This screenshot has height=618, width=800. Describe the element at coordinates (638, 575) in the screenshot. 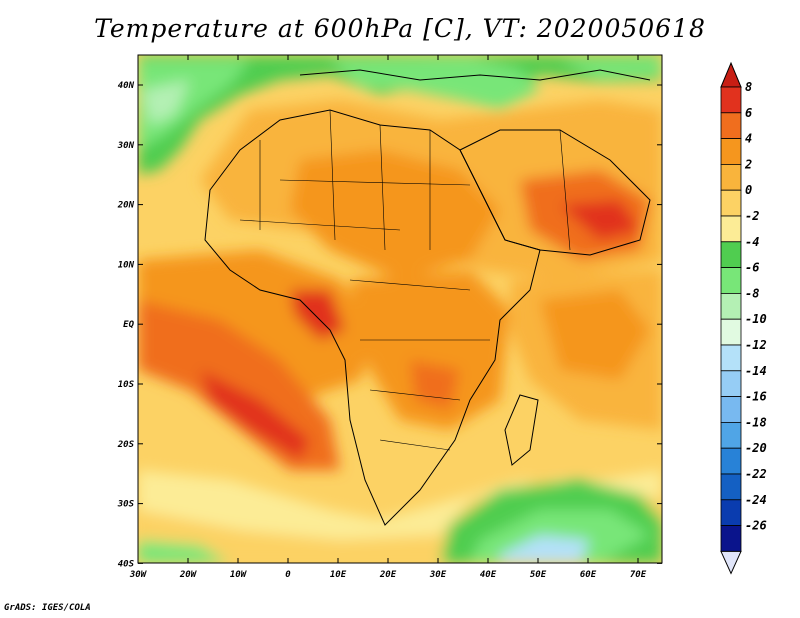

I see `lon-tick-label: 70E` at that location.